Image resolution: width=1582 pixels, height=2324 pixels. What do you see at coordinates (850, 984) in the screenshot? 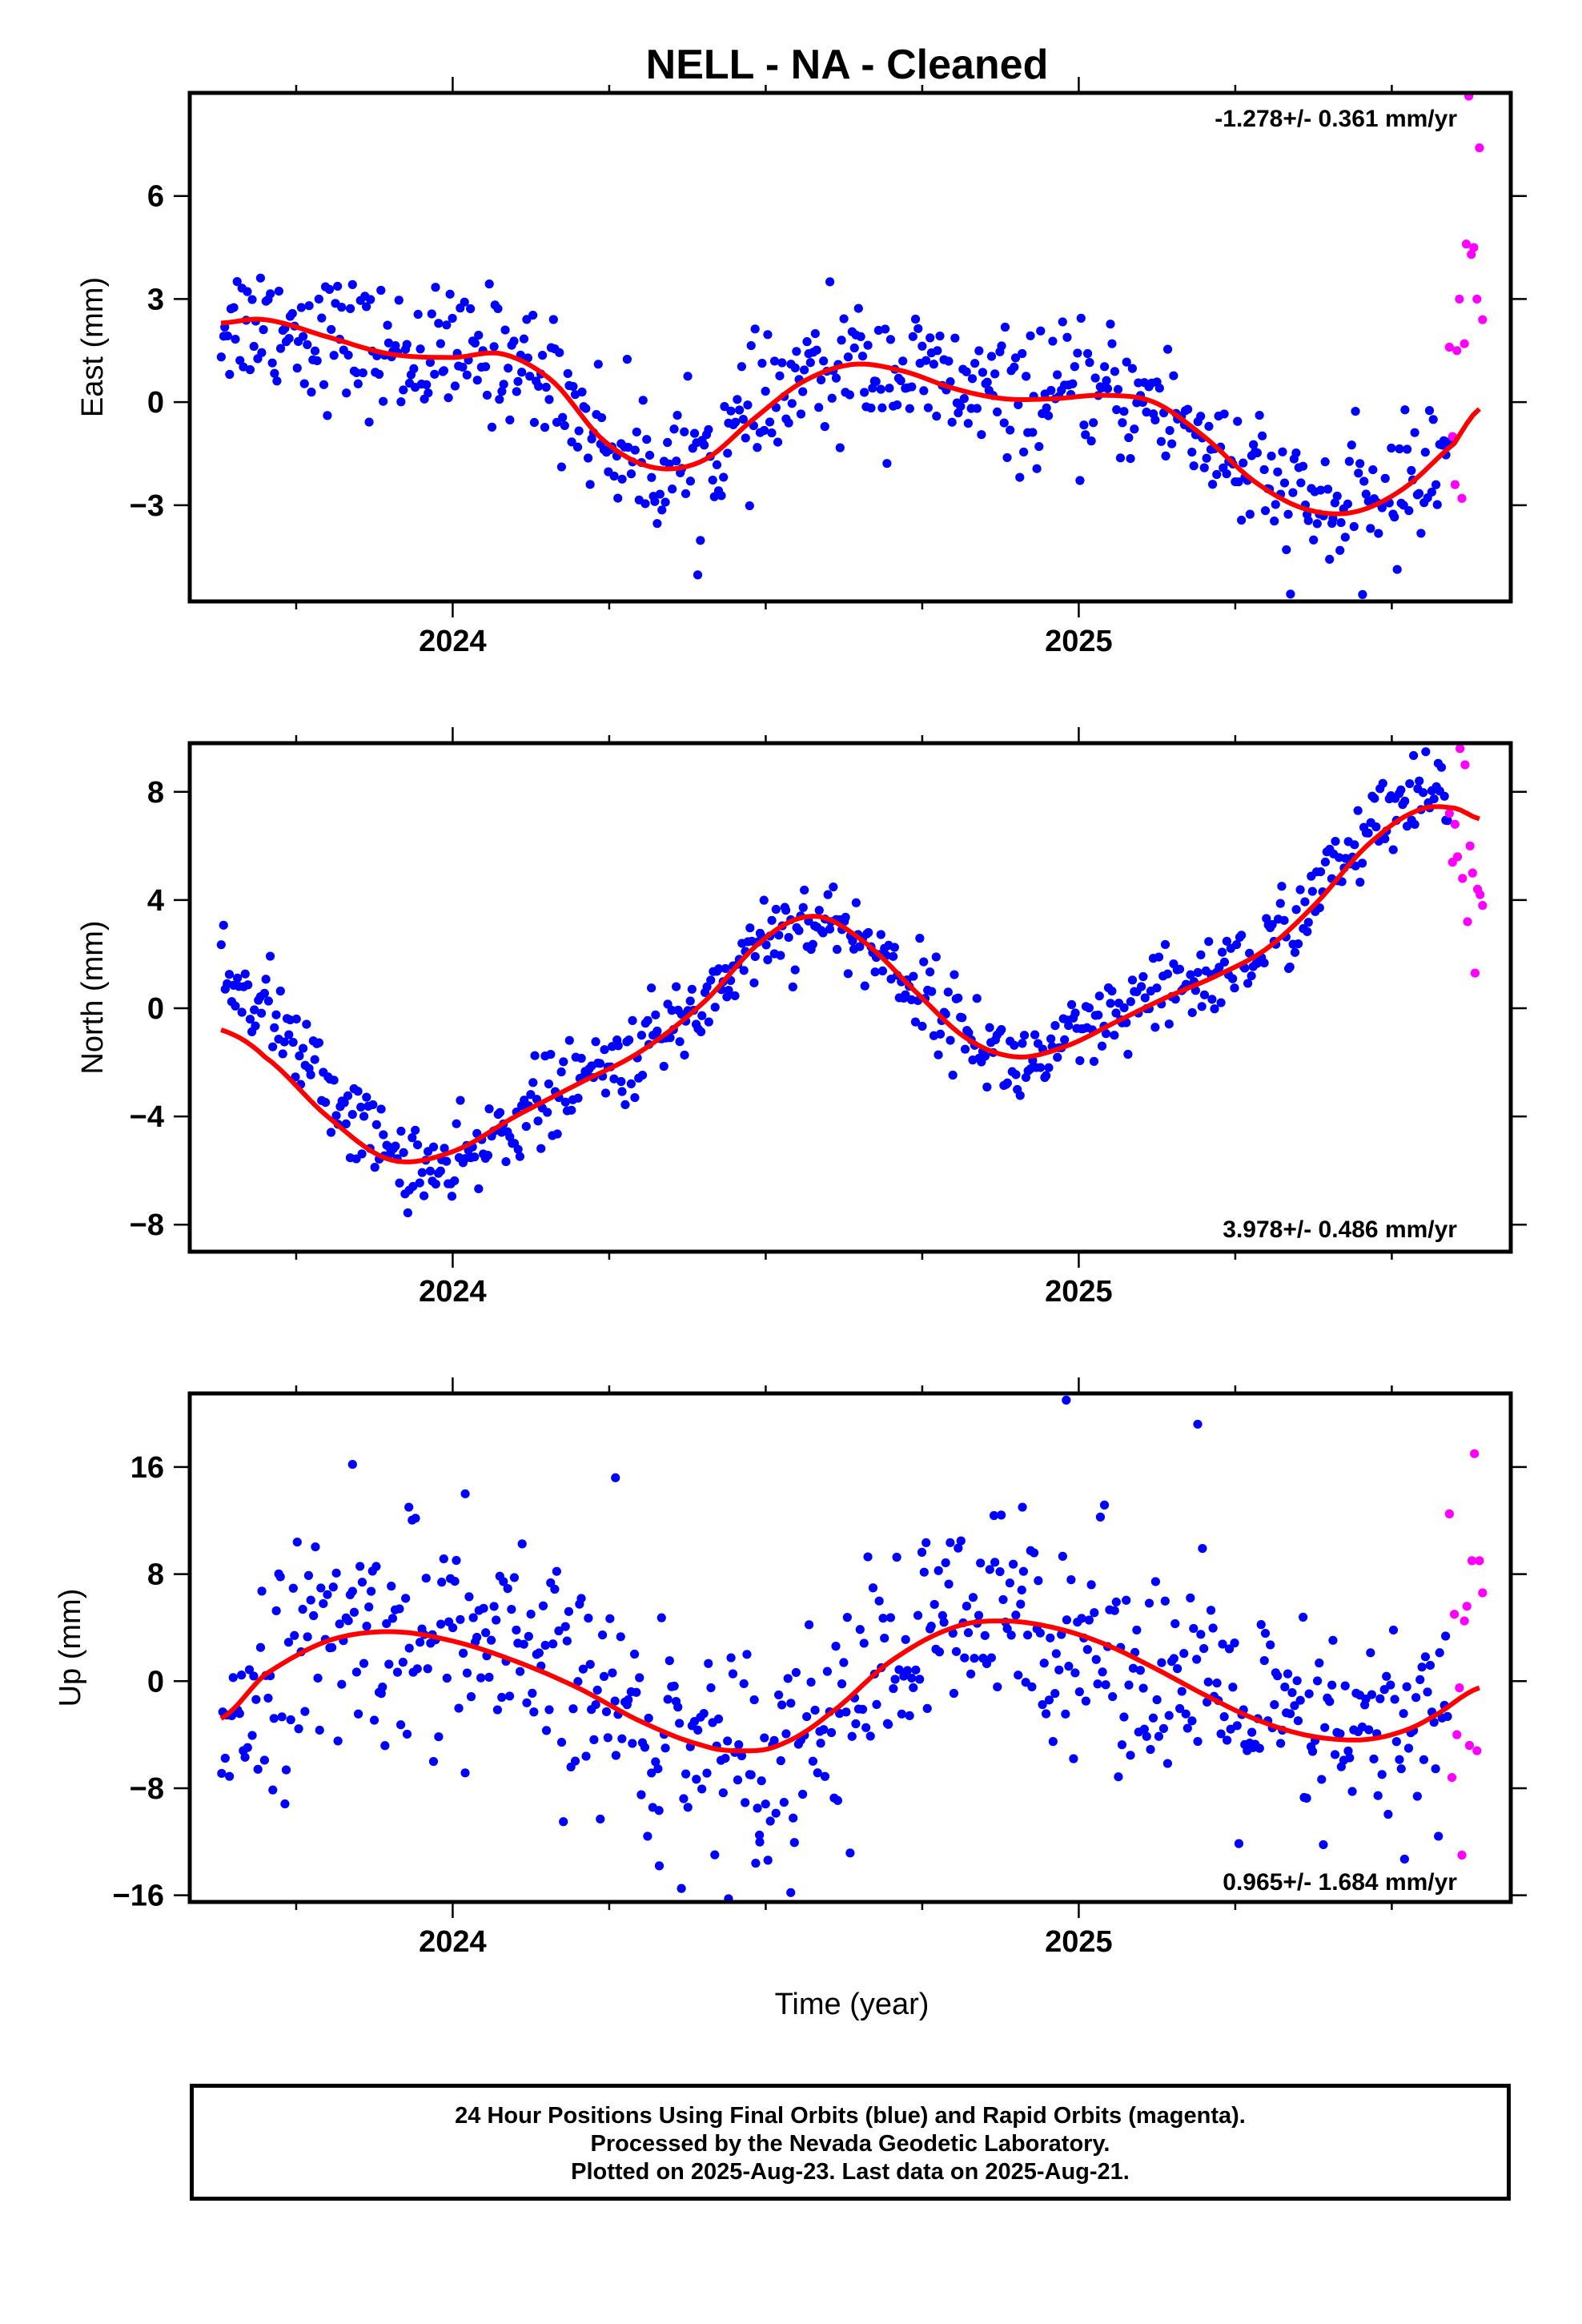
I see `model-fit-curve` at bounding box center [850, 984].